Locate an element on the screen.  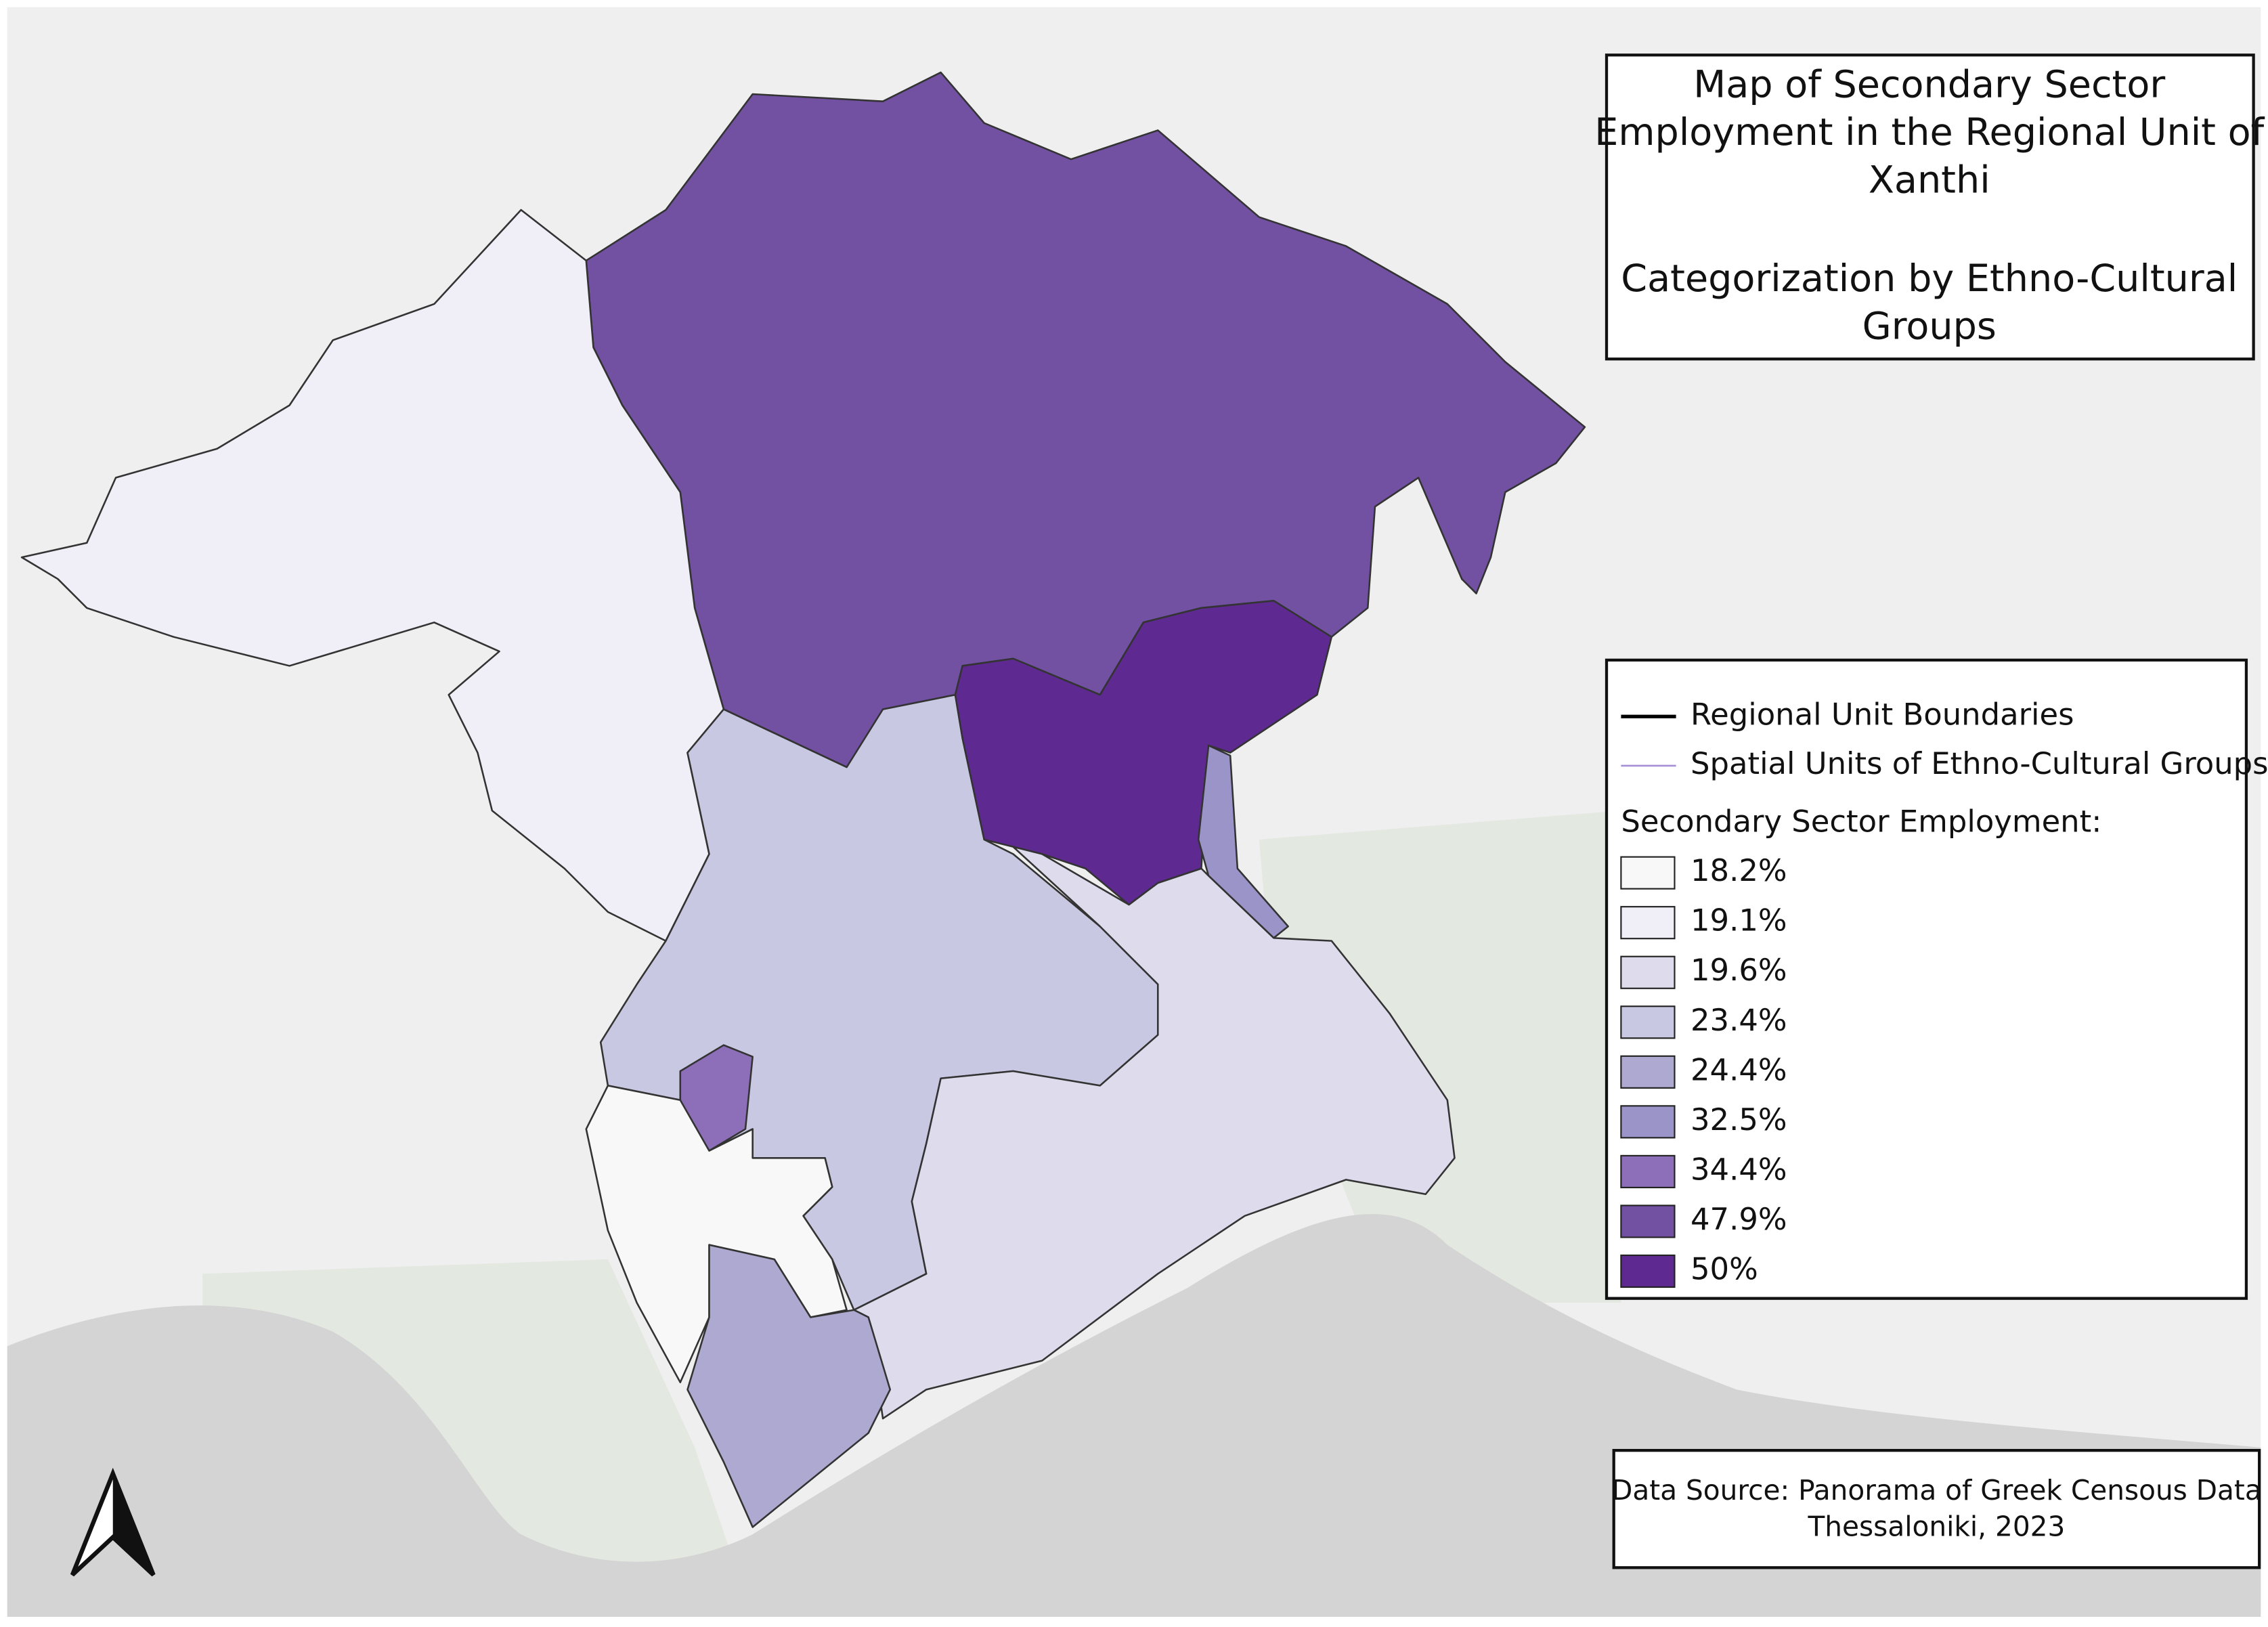
source-line: Thessaloniki, 2023 is located at coordinates (1937, 1527).